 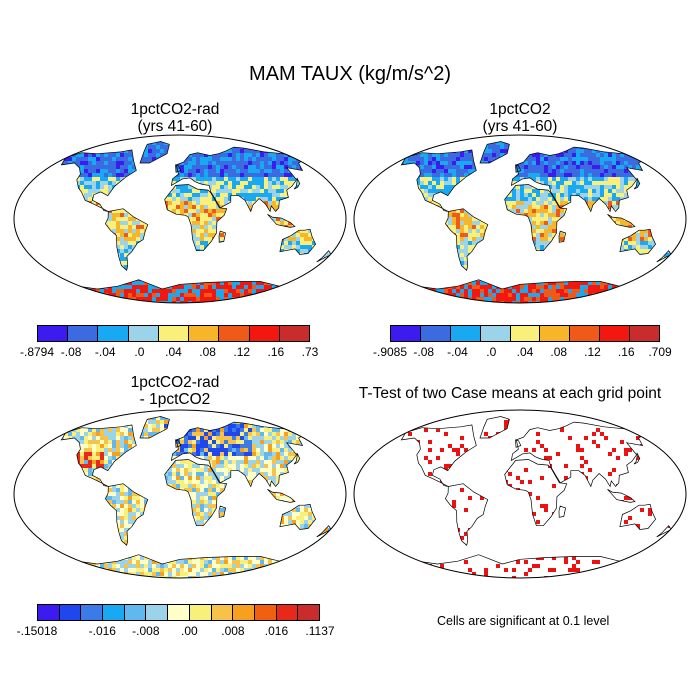 I want to click on map-4-content, so click(x=520, y=494).